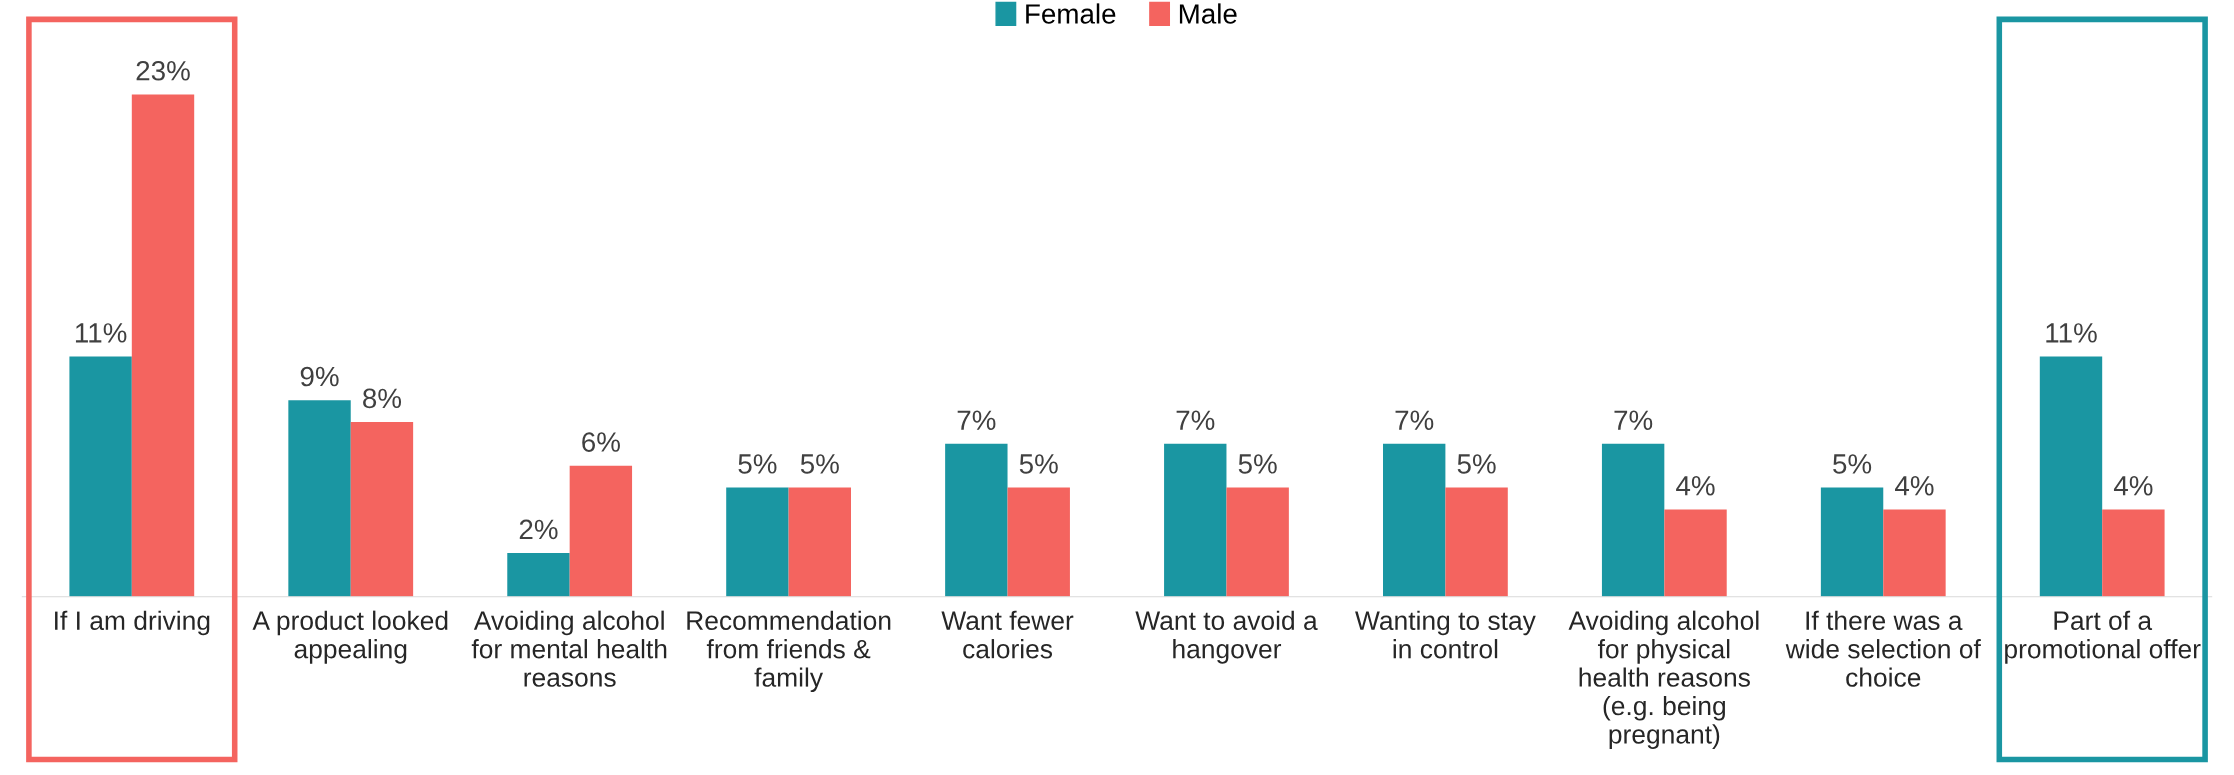  What do you see at coordinates (1445, 634) in the screenshot?
I see `x-tick-label: Wanting to stay in control` at bounding box center [1445, 634].